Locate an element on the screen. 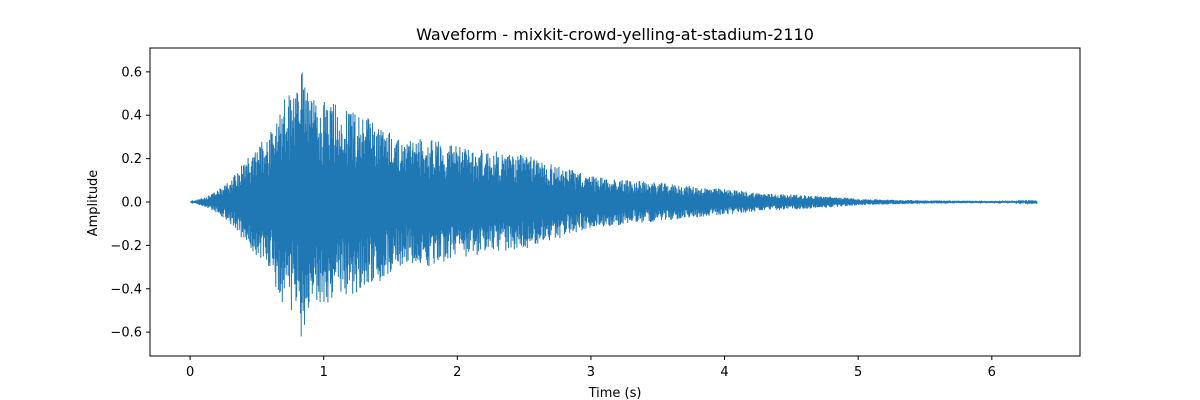  x-tick-label: 2 is located at coordinates (457, 372).